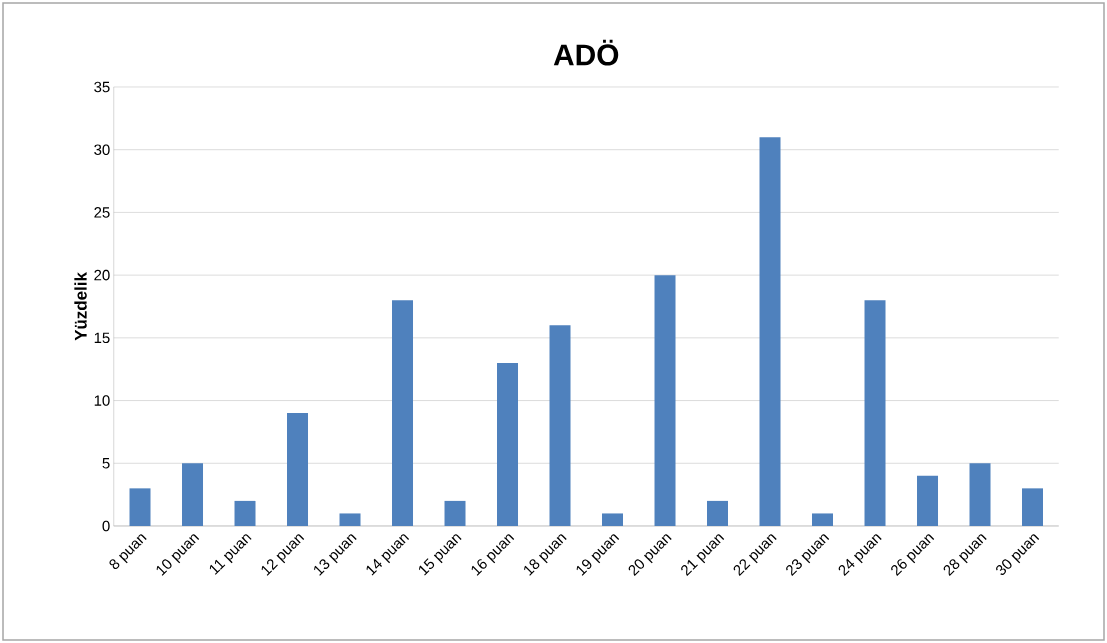 The width and height of the screenshot is (1107, 643). I want to click on y-axis-title: Yüzdelik, so click(80, 306).